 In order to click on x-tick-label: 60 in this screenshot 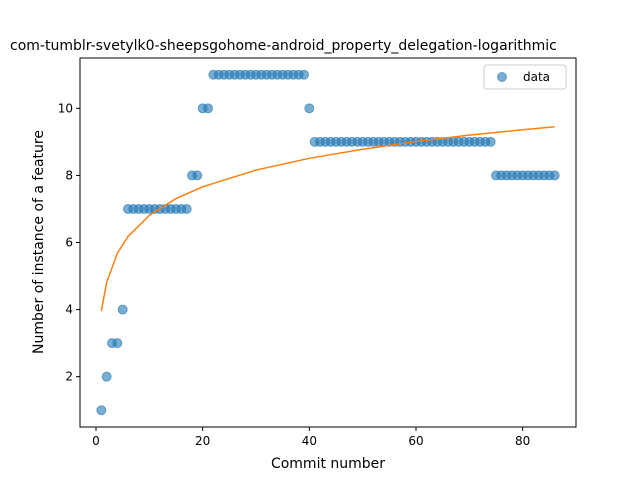, I will do `click(415, 441)`.